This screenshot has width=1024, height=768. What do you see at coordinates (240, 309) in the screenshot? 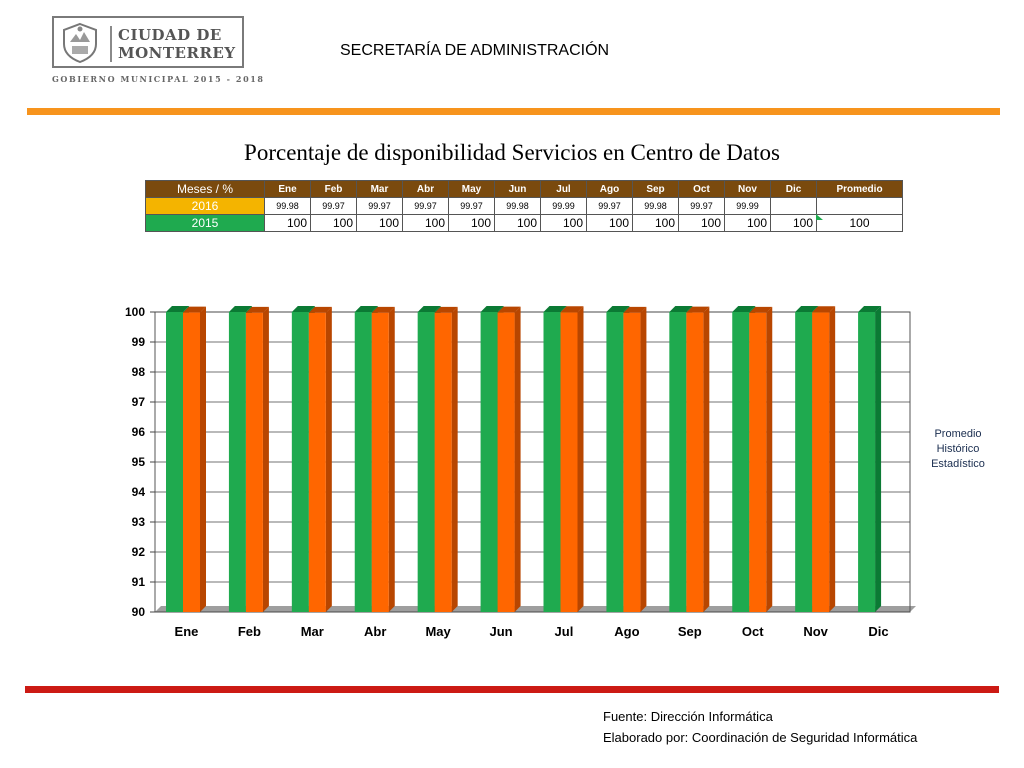
I see `bar-top-2015-Feb` at bounding box center [240, 309].